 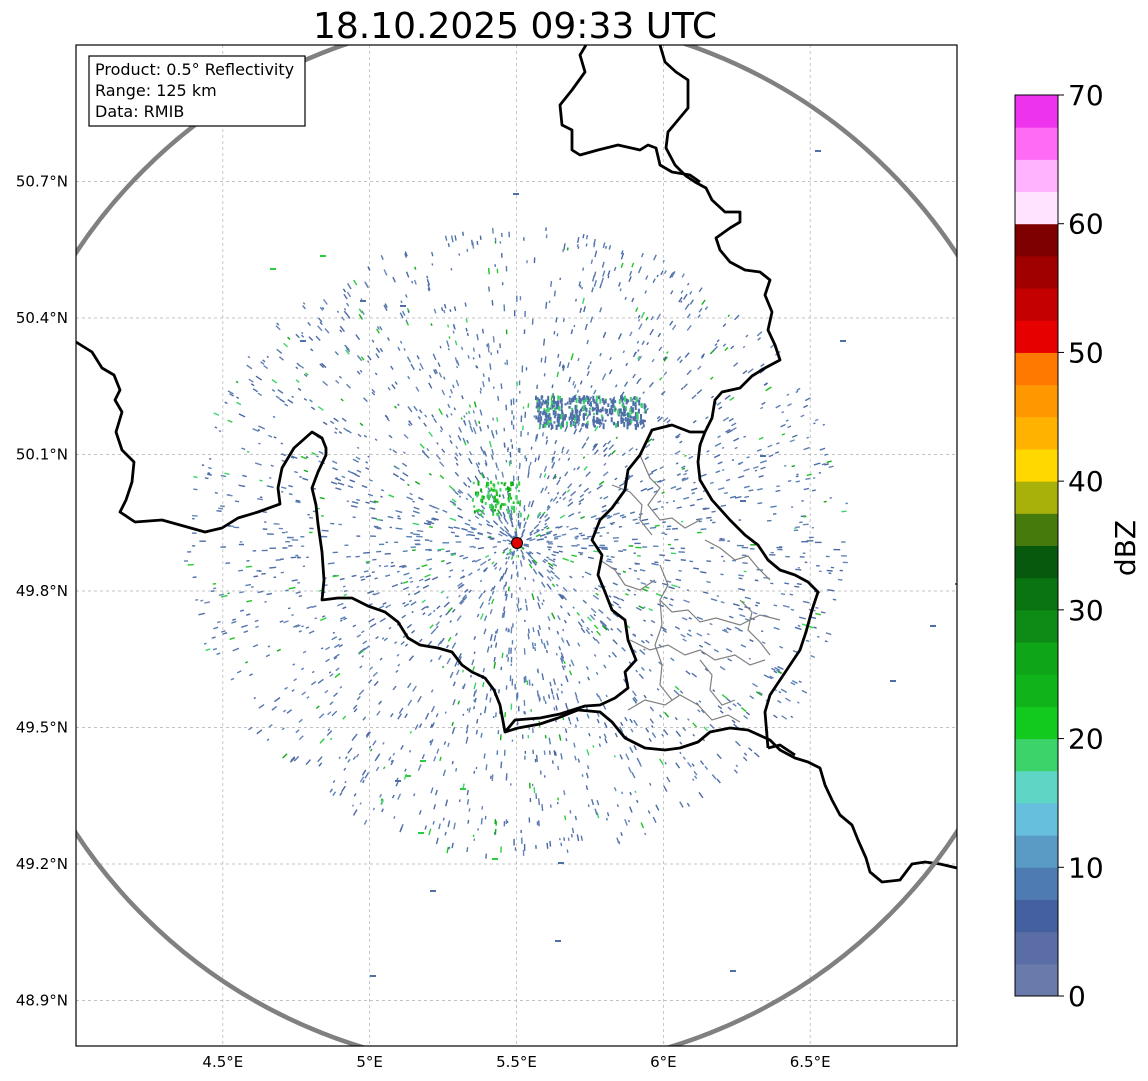 What do you see at coordinates (1077, 996) in the screenshot?
I see `colorbar-tick-label: 0` at bounding box center [1077, 996].